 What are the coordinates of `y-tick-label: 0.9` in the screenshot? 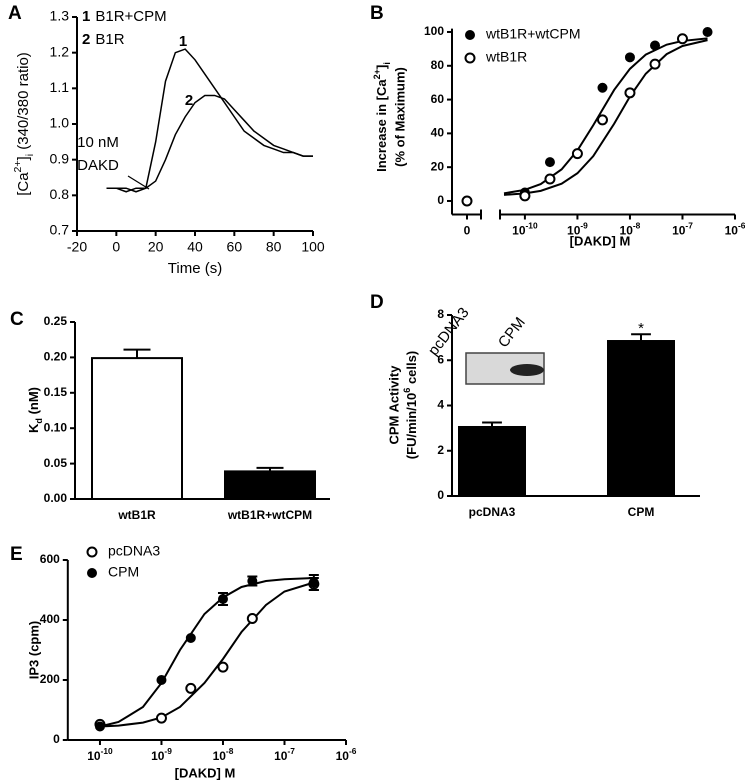 It's located at (60, 158).